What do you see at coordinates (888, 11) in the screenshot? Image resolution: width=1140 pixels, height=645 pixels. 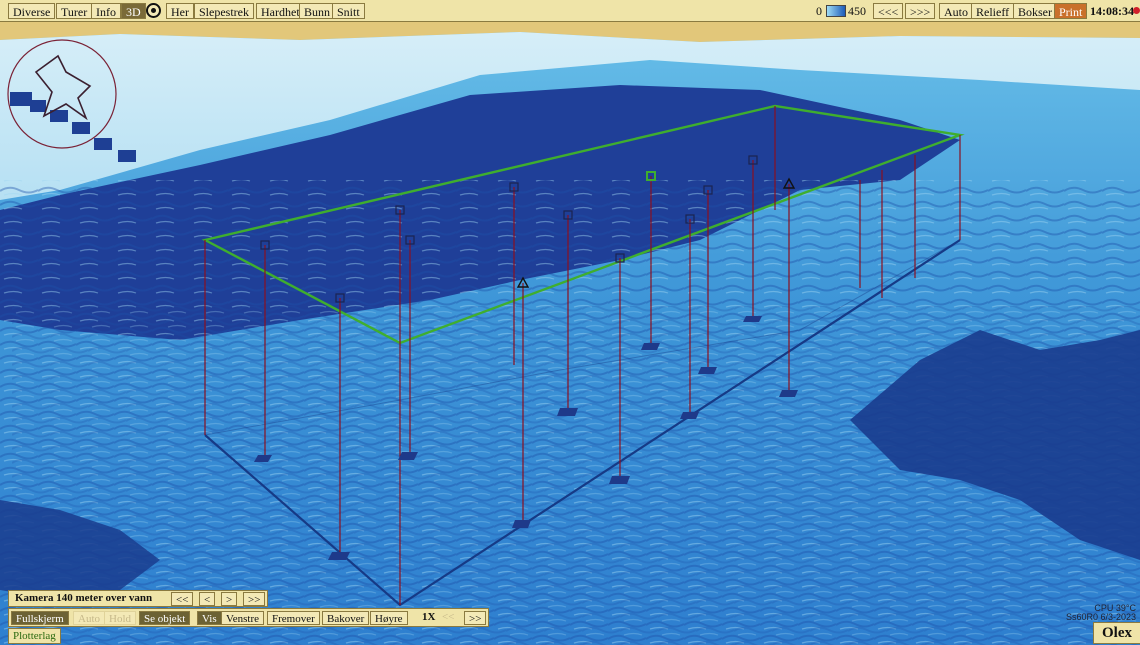 I see `prev-button: <<<` at bounding box center [888, 11].